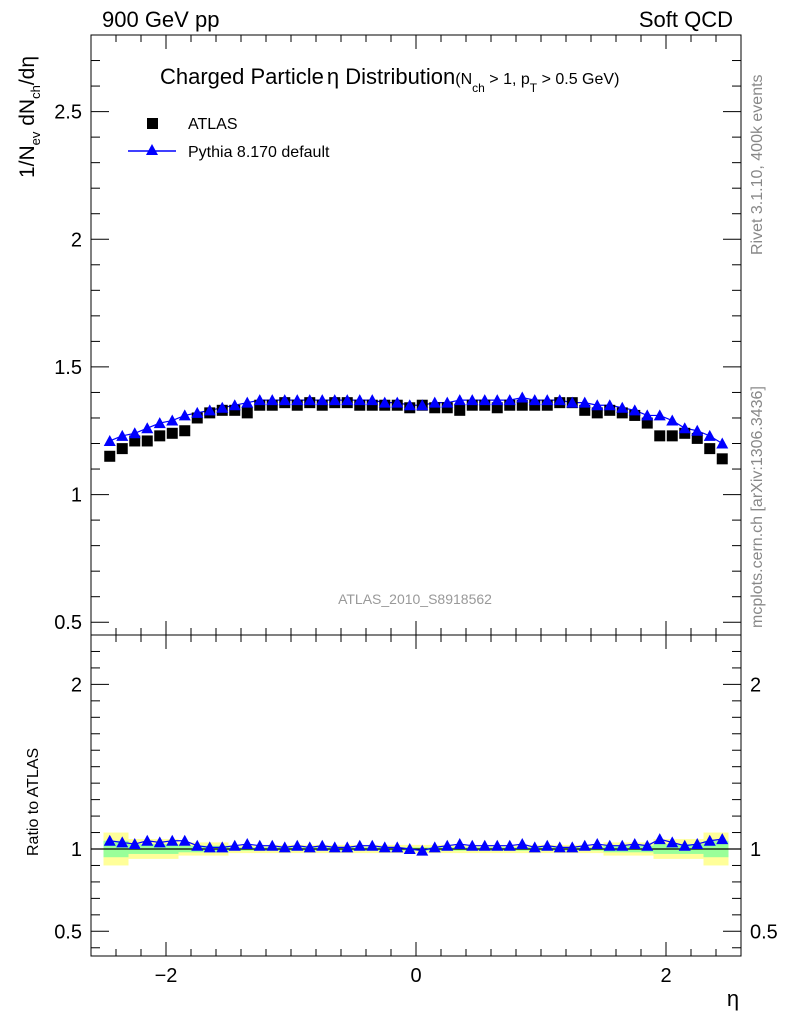 The width and height of the screenshot is (786, 1024). Describe the element at coordinates (27, 70) in the screenshot. I see `ylabel-p3: /dη` at that location.